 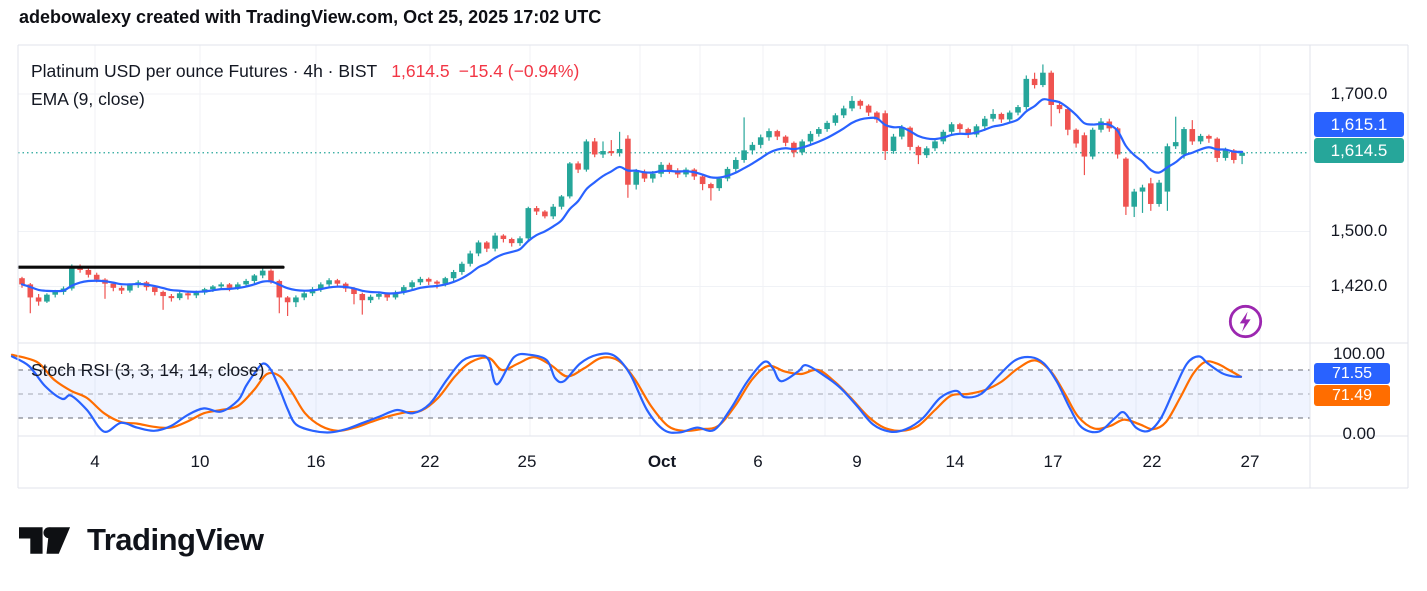 I want to click on ema-value-badge: 1,615.1, so click(x=1359, y=124).